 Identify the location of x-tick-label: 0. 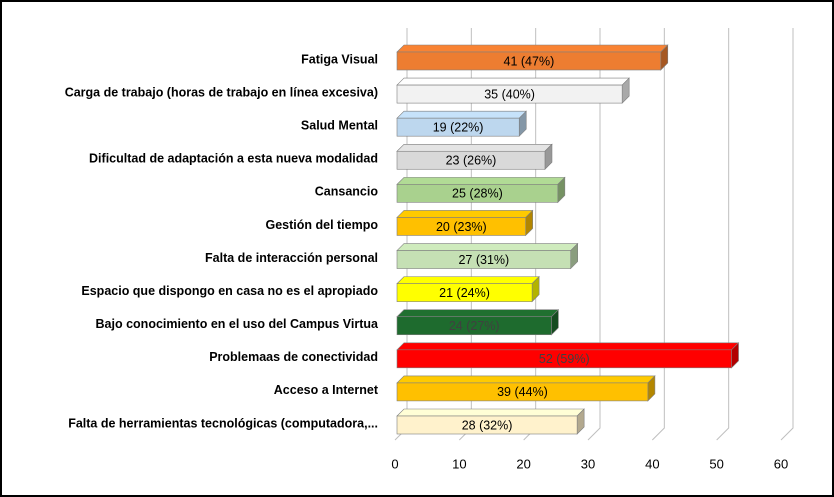
(394, 463).